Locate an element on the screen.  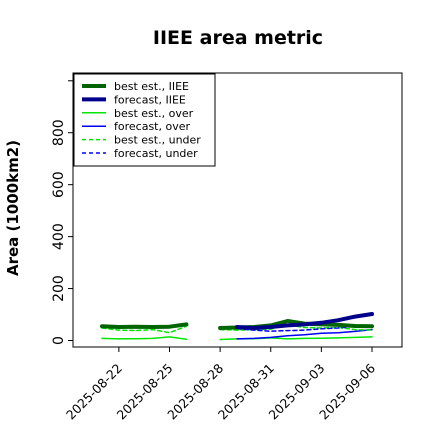
y-tick-label: 0 is located at coordinates (59, 340).